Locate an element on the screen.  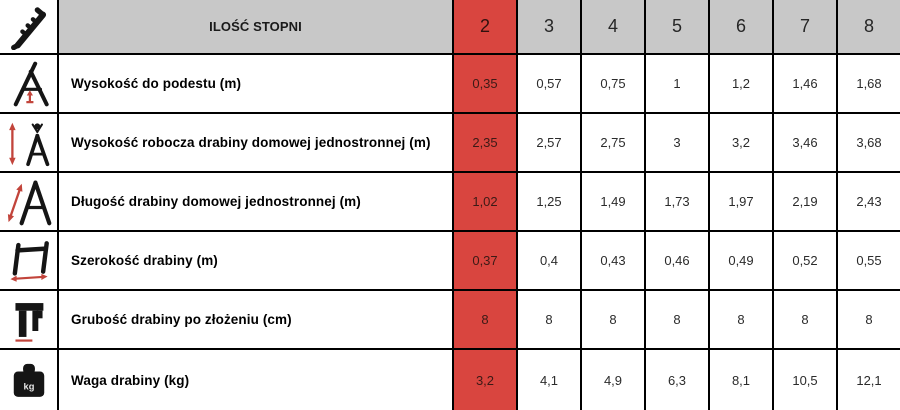
weight-icon-label: kg is located at coordinates (28, 386).